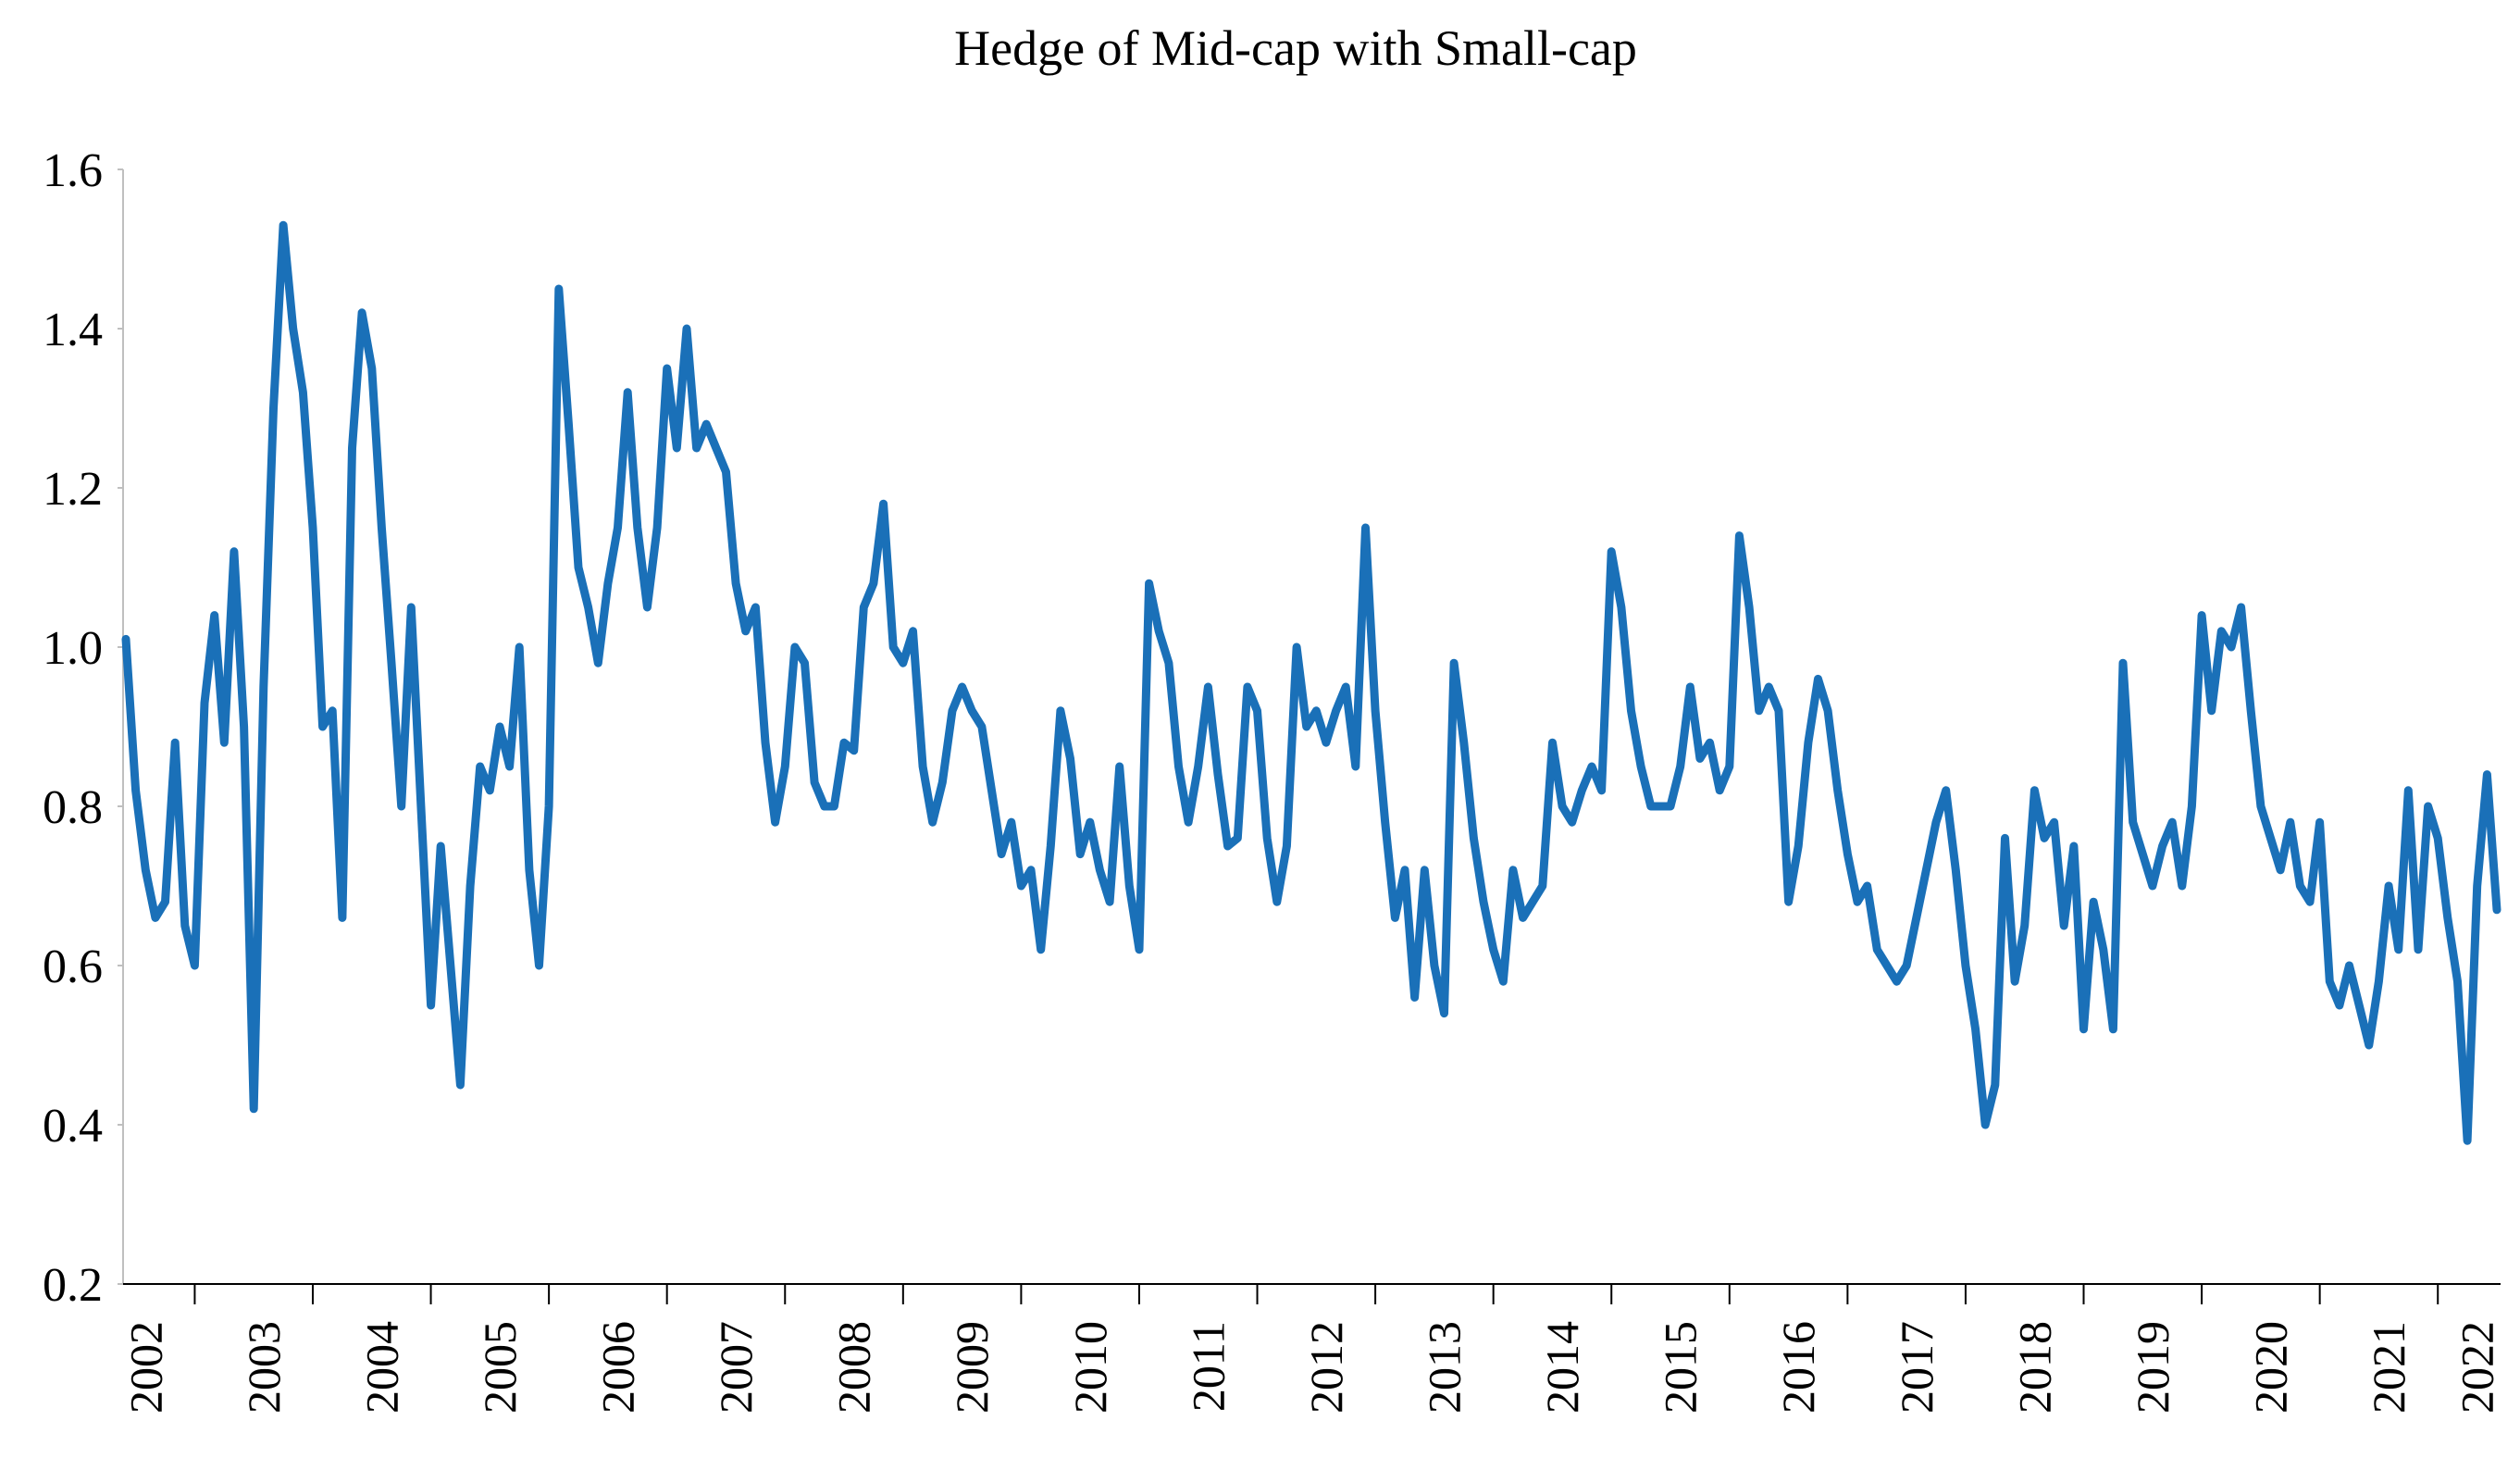 This screenshot has width=2520, height=1471. Describe the element at coordinates (1295, 48) in the screenshot. I see `chart-title: Hedge of Mid-cap with Small-cap` at that location.